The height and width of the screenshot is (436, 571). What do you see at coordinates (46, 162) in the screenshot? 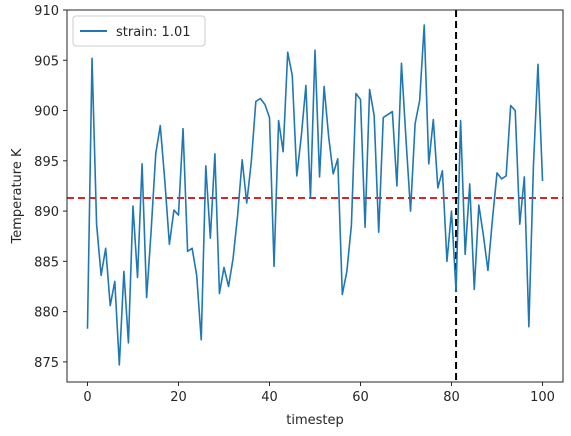
I see `y-tick-label: 895` at bounding box center [46, 162].